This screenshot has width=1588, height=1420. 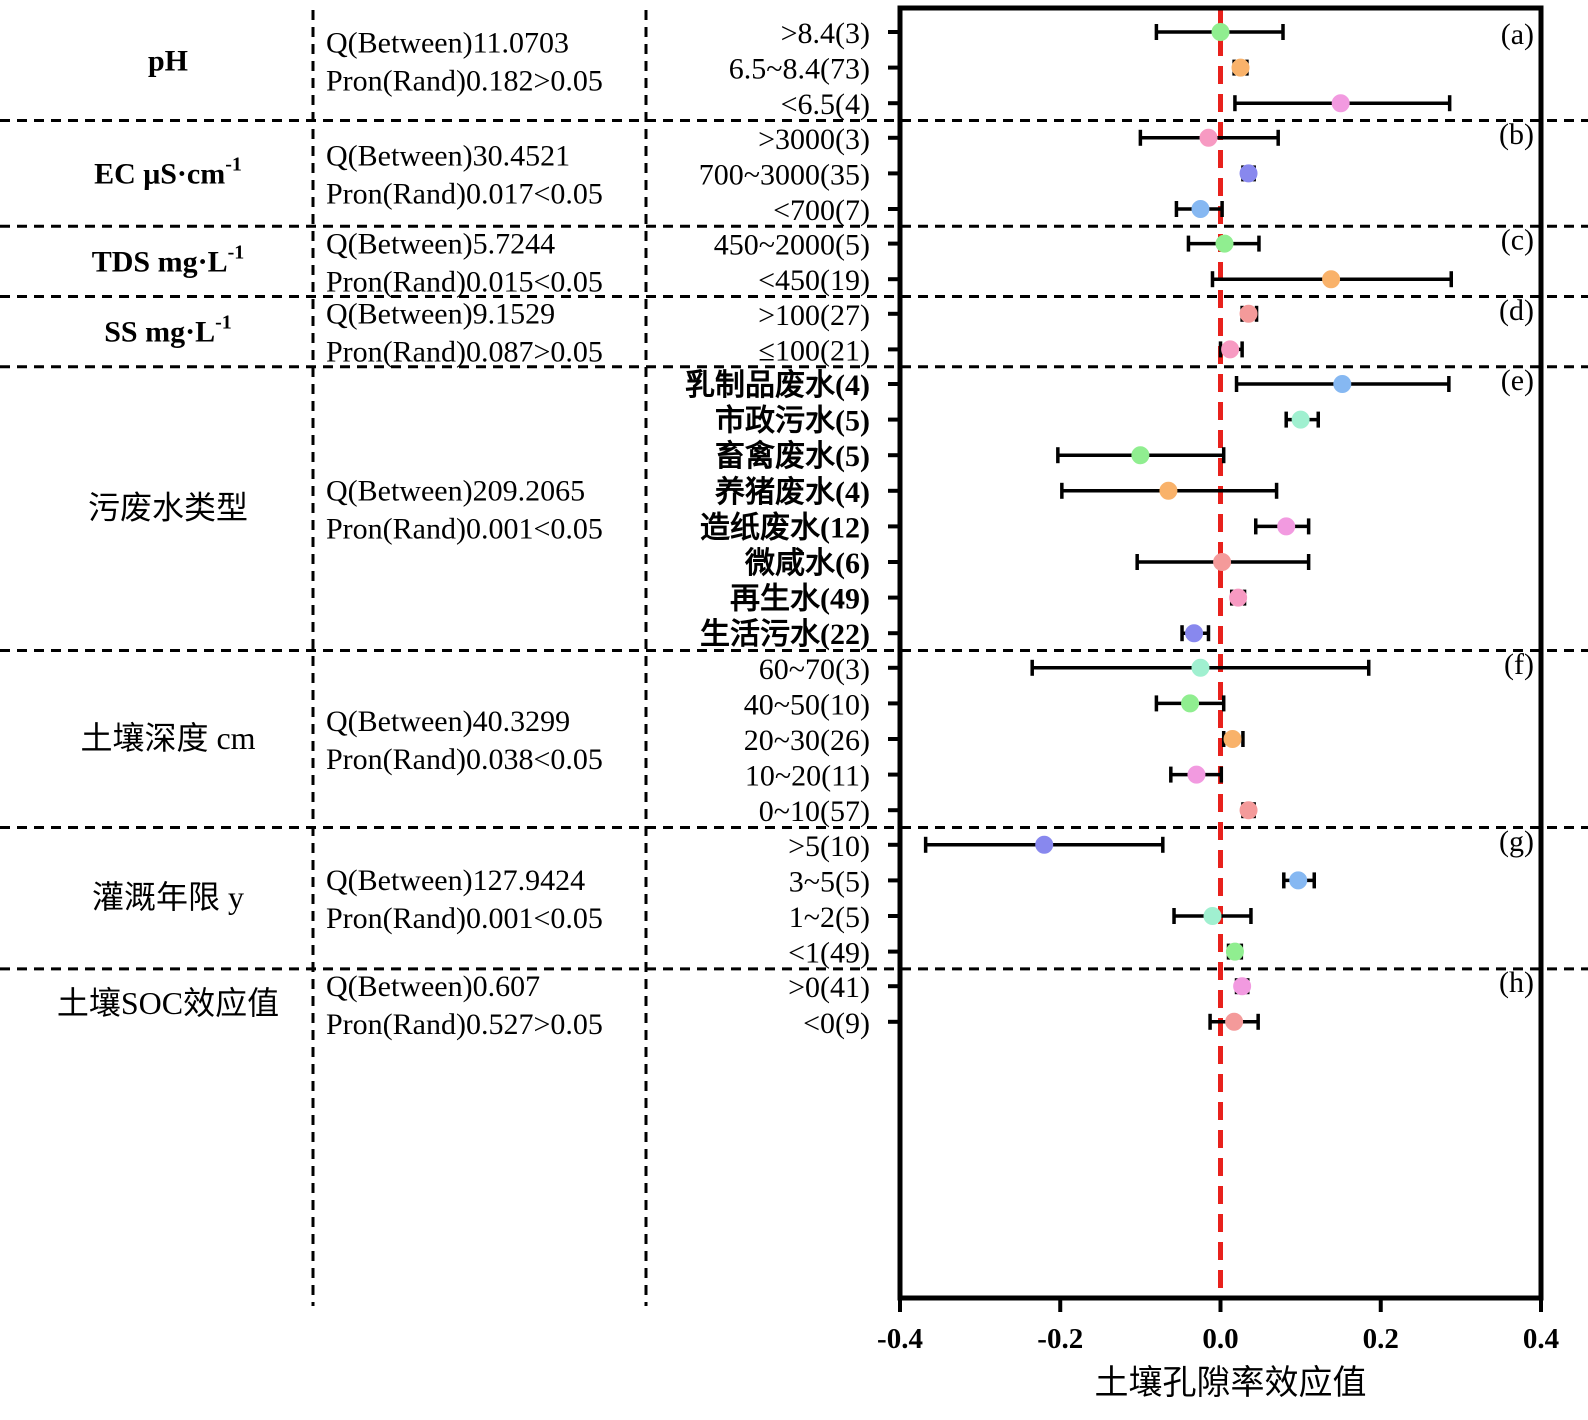 I want to click on category-label: 1~2(5), so click(x=829, y=917).